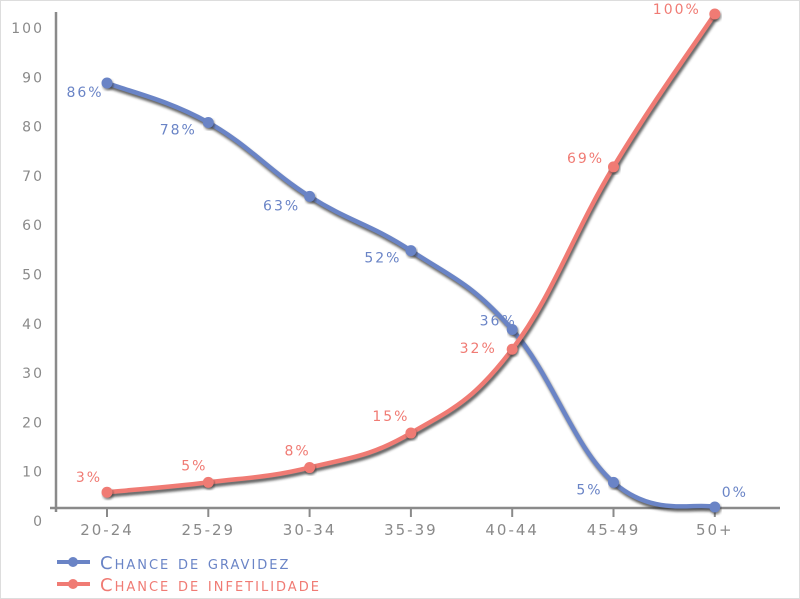 The width and height of the screenshot is (800, 599). I want to click on data-label: 15%, so click(390, 417).